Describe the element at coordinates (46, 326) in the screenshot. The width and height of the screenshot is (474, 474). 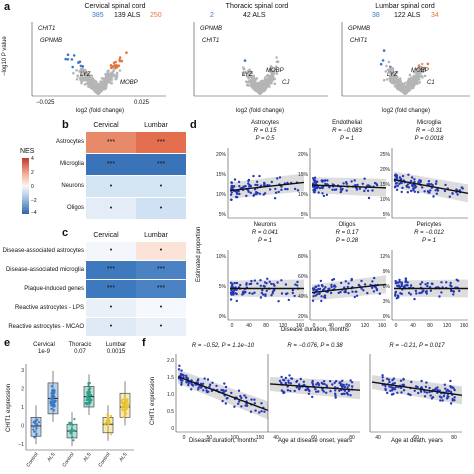
I see `heatmap-c-row-label: Reactive astrocytes - MCAO` at that location.